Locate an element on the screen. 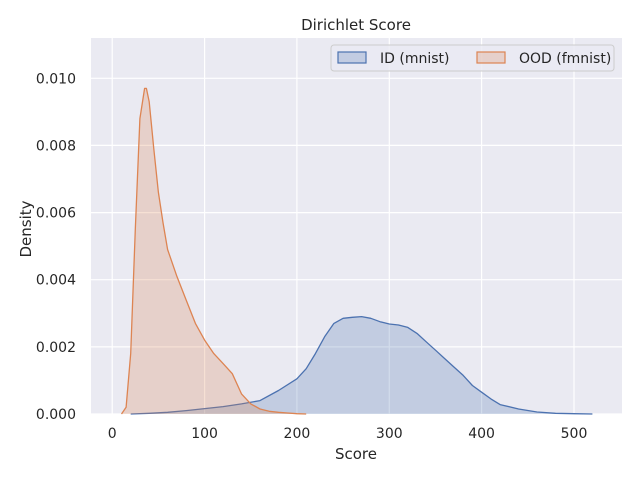 The width and height of the screenshot is (640, 480). x-tick-label: 300 is located at coordinates (389, 434).